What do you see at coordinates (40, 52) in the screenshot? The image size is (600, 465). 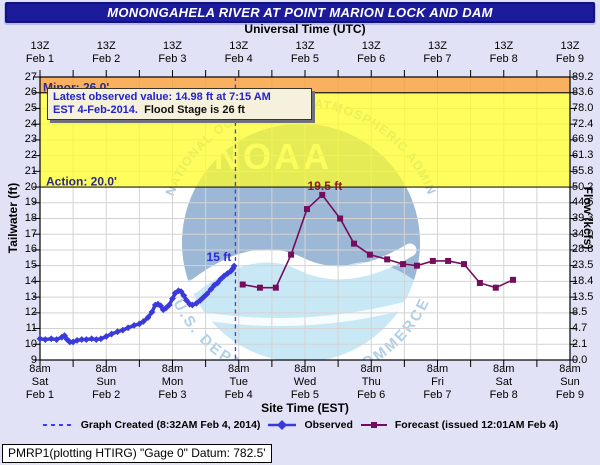 I see `top-tick-label: 13Z Feb 1` at bounding box center [40, 52].